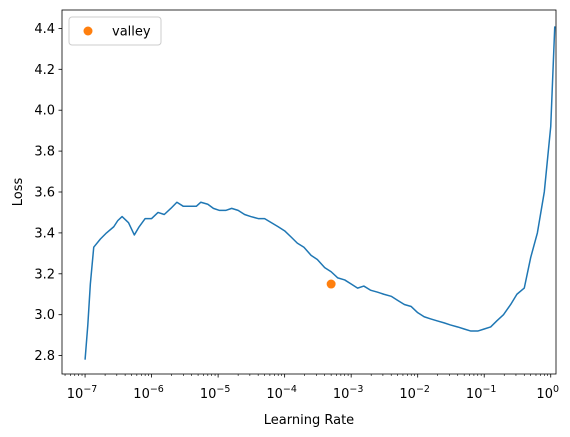 The width and height of the screenshot is (570, 437). I want to click on legend-label-valley: valley, so click(131, 32).